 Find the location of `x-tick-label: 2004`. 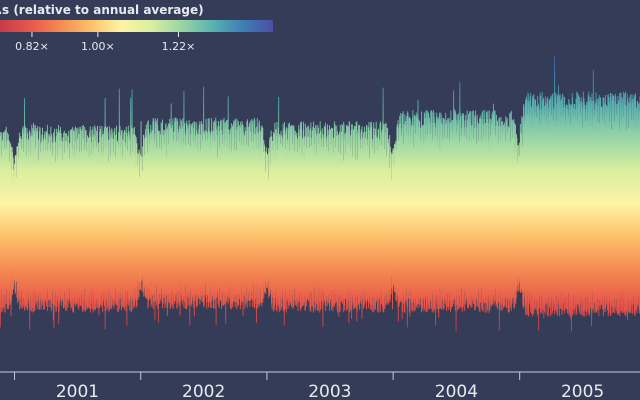

x-tick-label: 2004 is located at coordinates (456, 391).